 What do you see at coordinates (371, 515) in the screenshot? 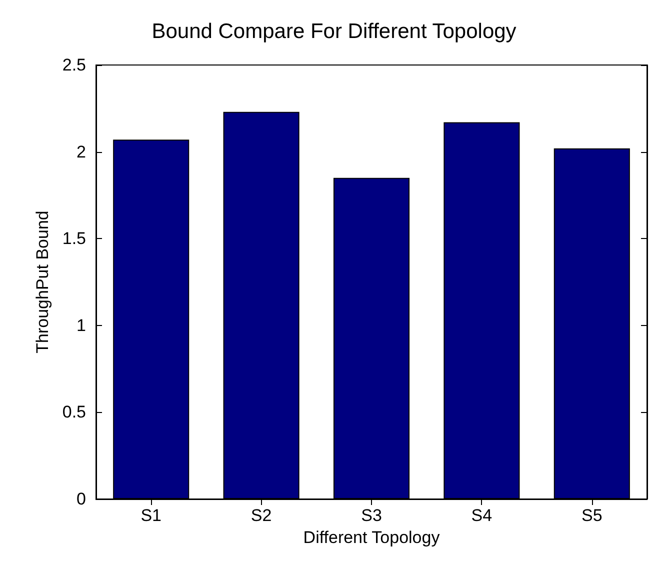
I see `x-tick-label: S3` at bounding box center [371, 515].